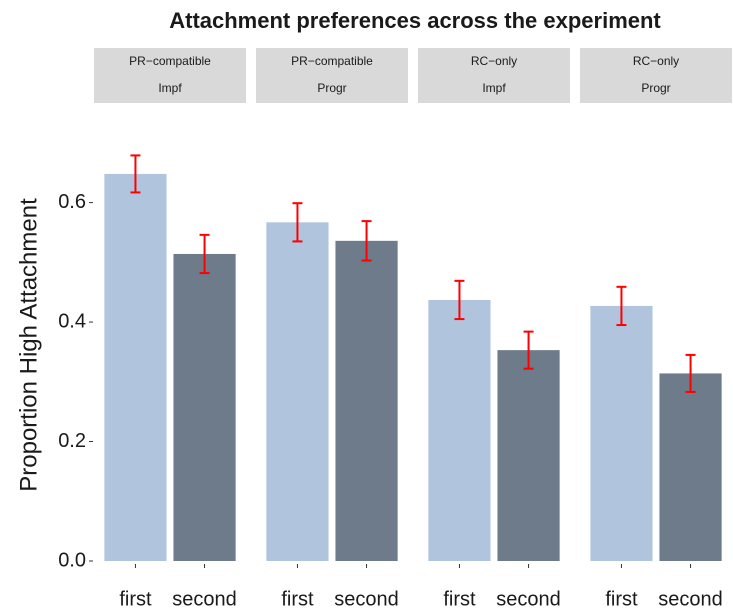 The image size is (733, 612). I want to click on y-tick-label: 0.4, so click(72, 321).